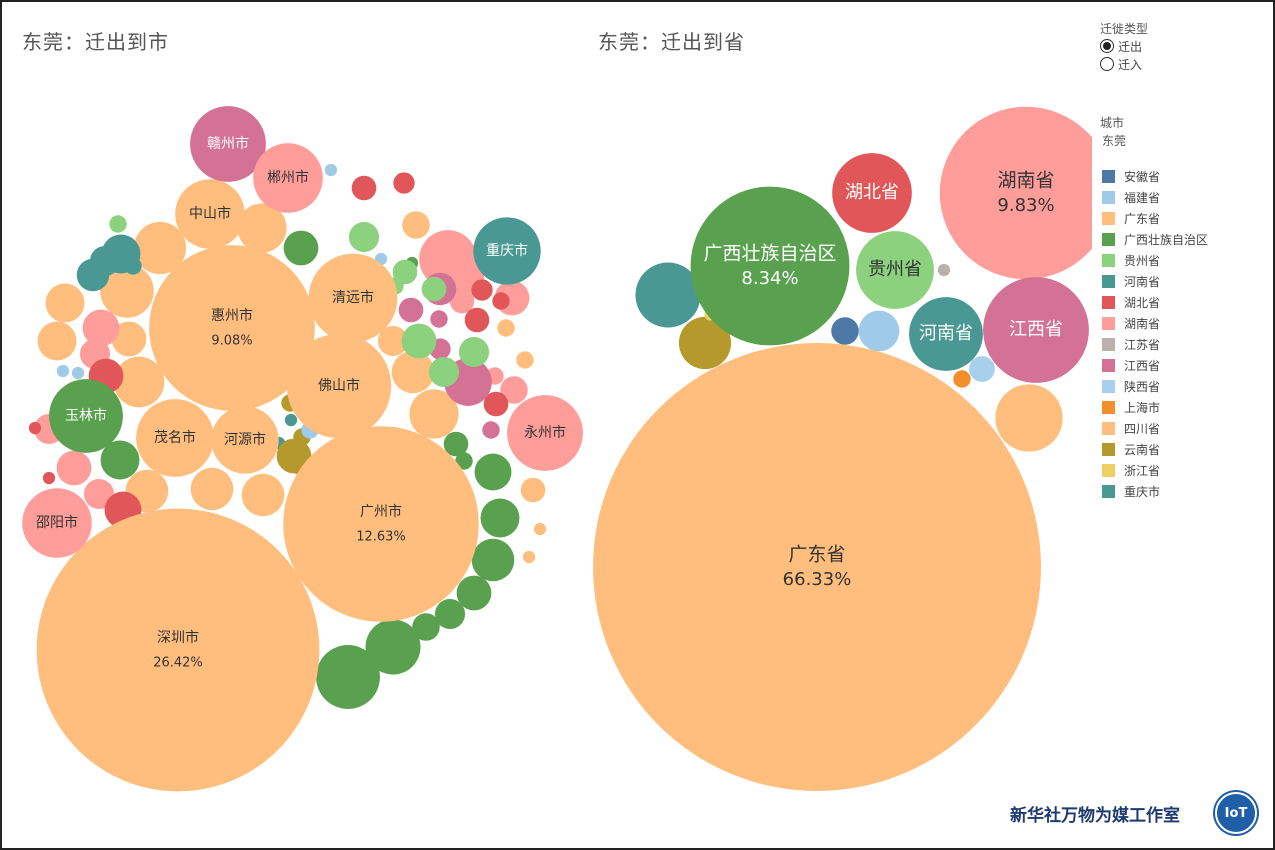 This screenshot has width=1275, height=850. Describe the element at coordinates (1155, 386) in the screenshot. I see `legend-item: 陕西省` at that location.